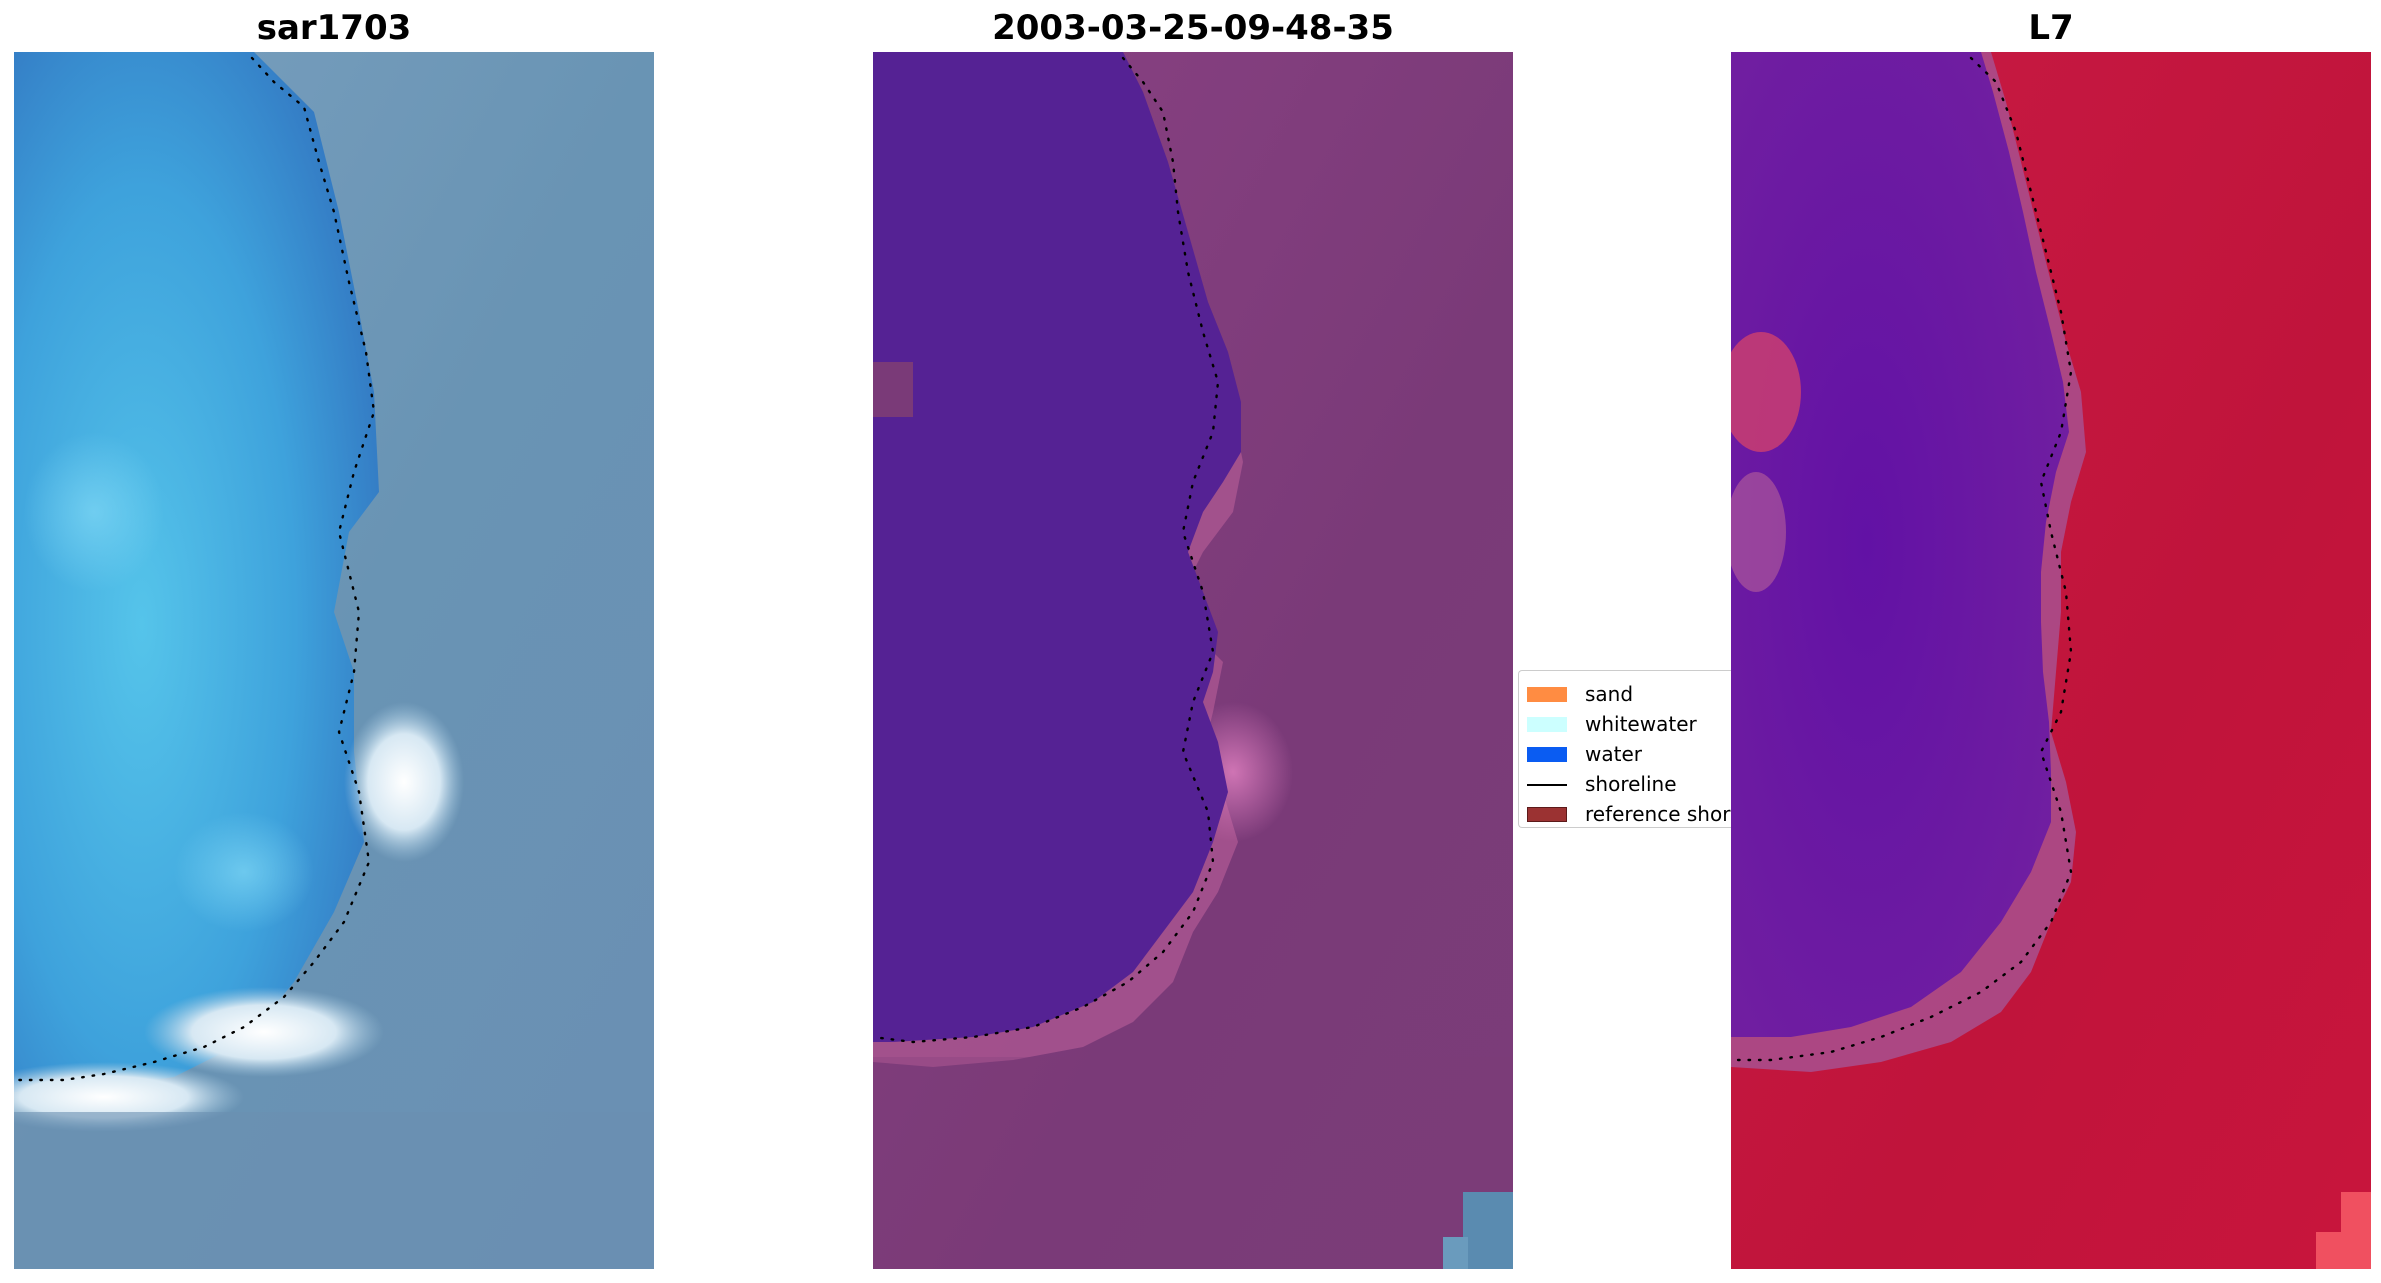 This screenshot has height=1283, width=2381. I want to click on legend-label-sand: sand, so click(1609, 694).